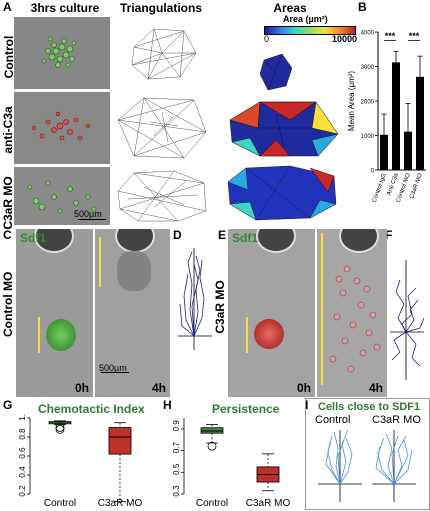 The width and height of the screenshot is (430, 511). What do you see at coordinates (195, 299) in the screenshot?
I see `tracks-control-mo` at bounding box center [195, 299].